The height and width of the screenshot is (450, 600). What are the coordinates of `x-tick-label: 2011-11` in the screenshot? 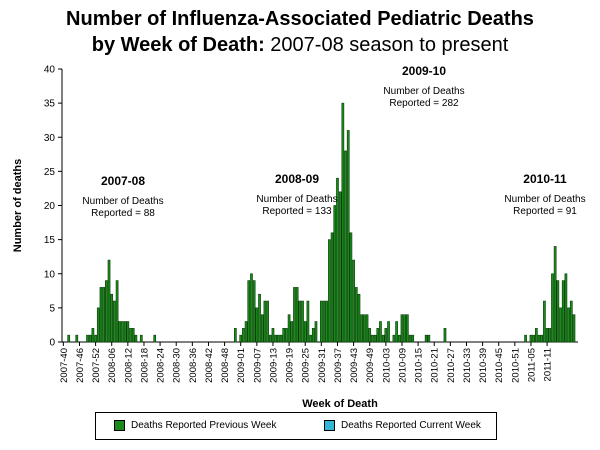 It's located at (548, 364).